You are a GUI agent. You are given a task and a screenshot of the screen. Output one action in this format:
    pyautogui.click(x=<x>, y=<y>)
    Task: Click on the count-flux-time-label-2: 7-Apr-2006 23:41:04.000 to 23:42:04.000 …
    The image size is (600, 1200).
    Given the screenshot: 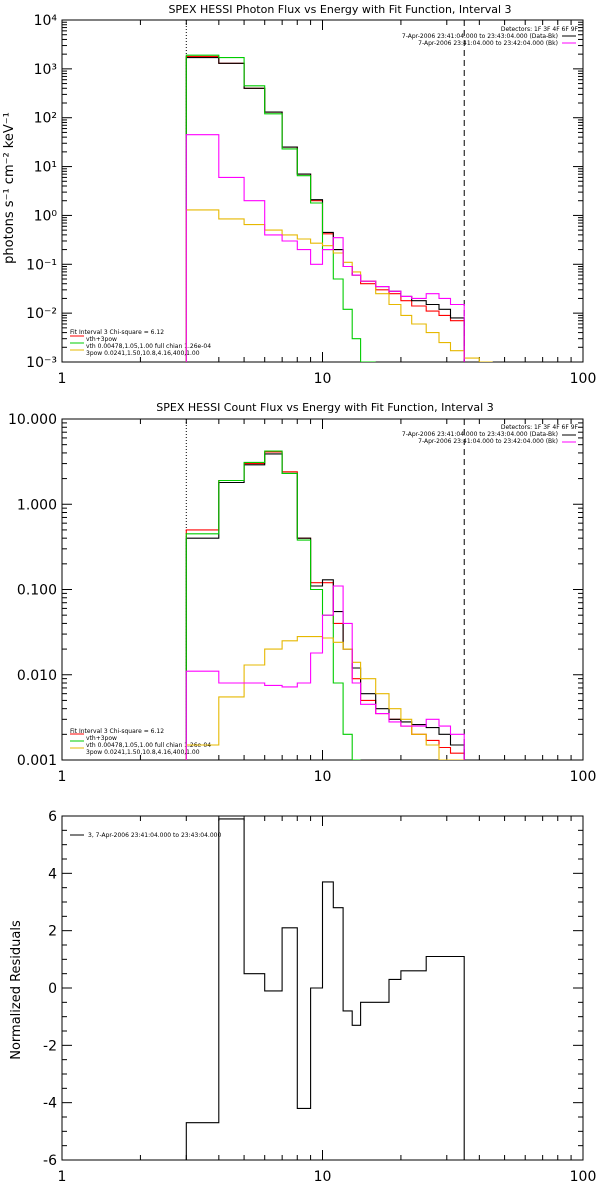 What is the action you would take?
    pyautogui.click(x=488, y=441)
    